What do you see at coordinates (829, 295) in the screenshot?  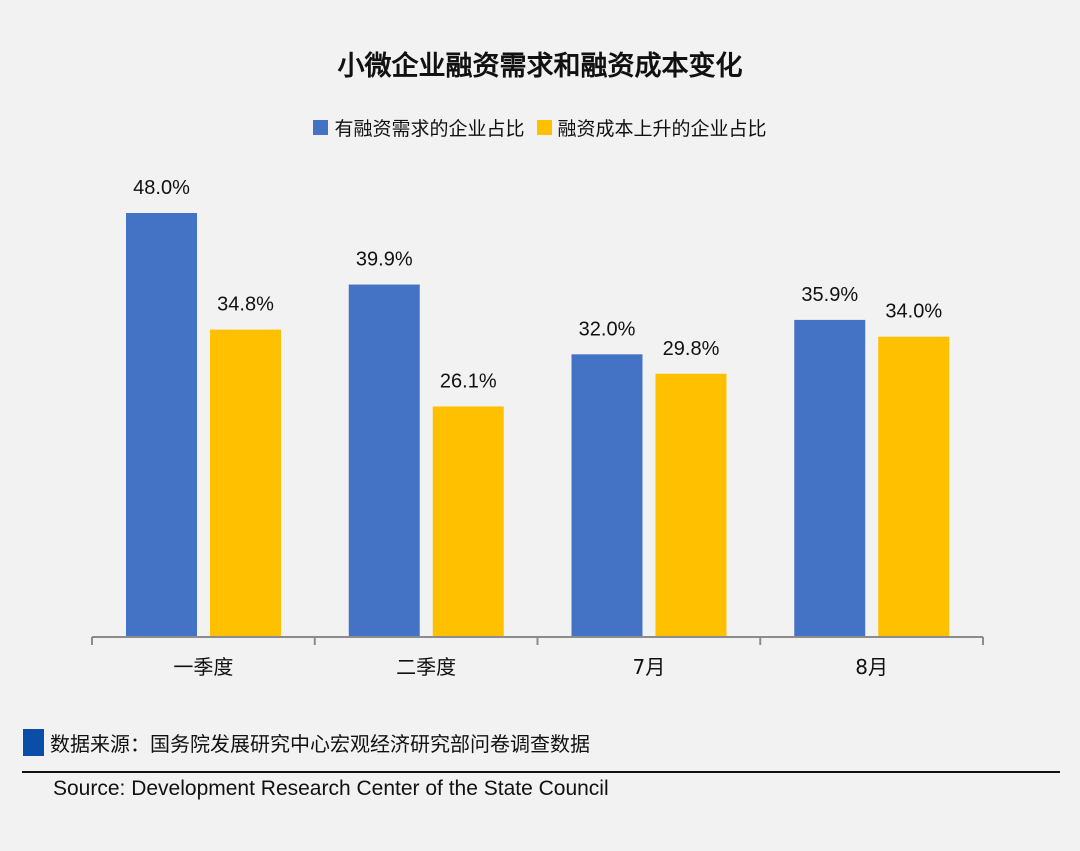 I see `data-label: 35.9%` at bounding box center [829, 295].